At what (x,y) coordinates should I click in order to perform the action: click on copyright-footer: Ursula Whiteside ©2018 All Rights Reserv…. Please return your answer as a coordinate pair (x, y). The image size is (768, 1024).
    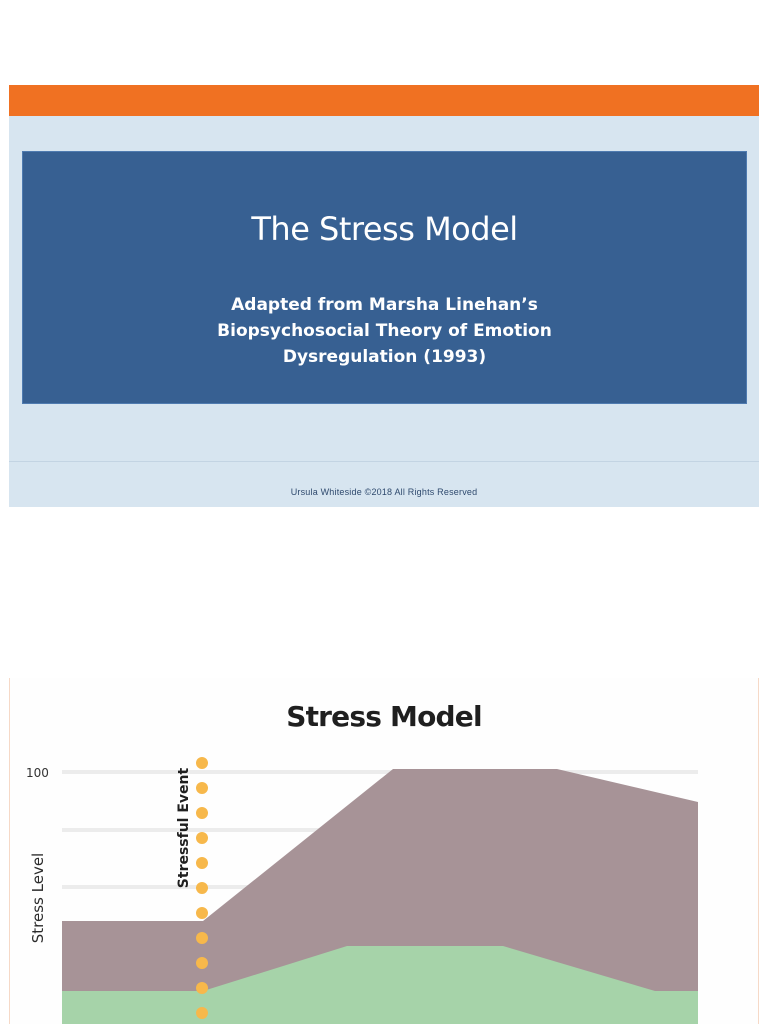
    Looking at the image, I should click on (384, 492).